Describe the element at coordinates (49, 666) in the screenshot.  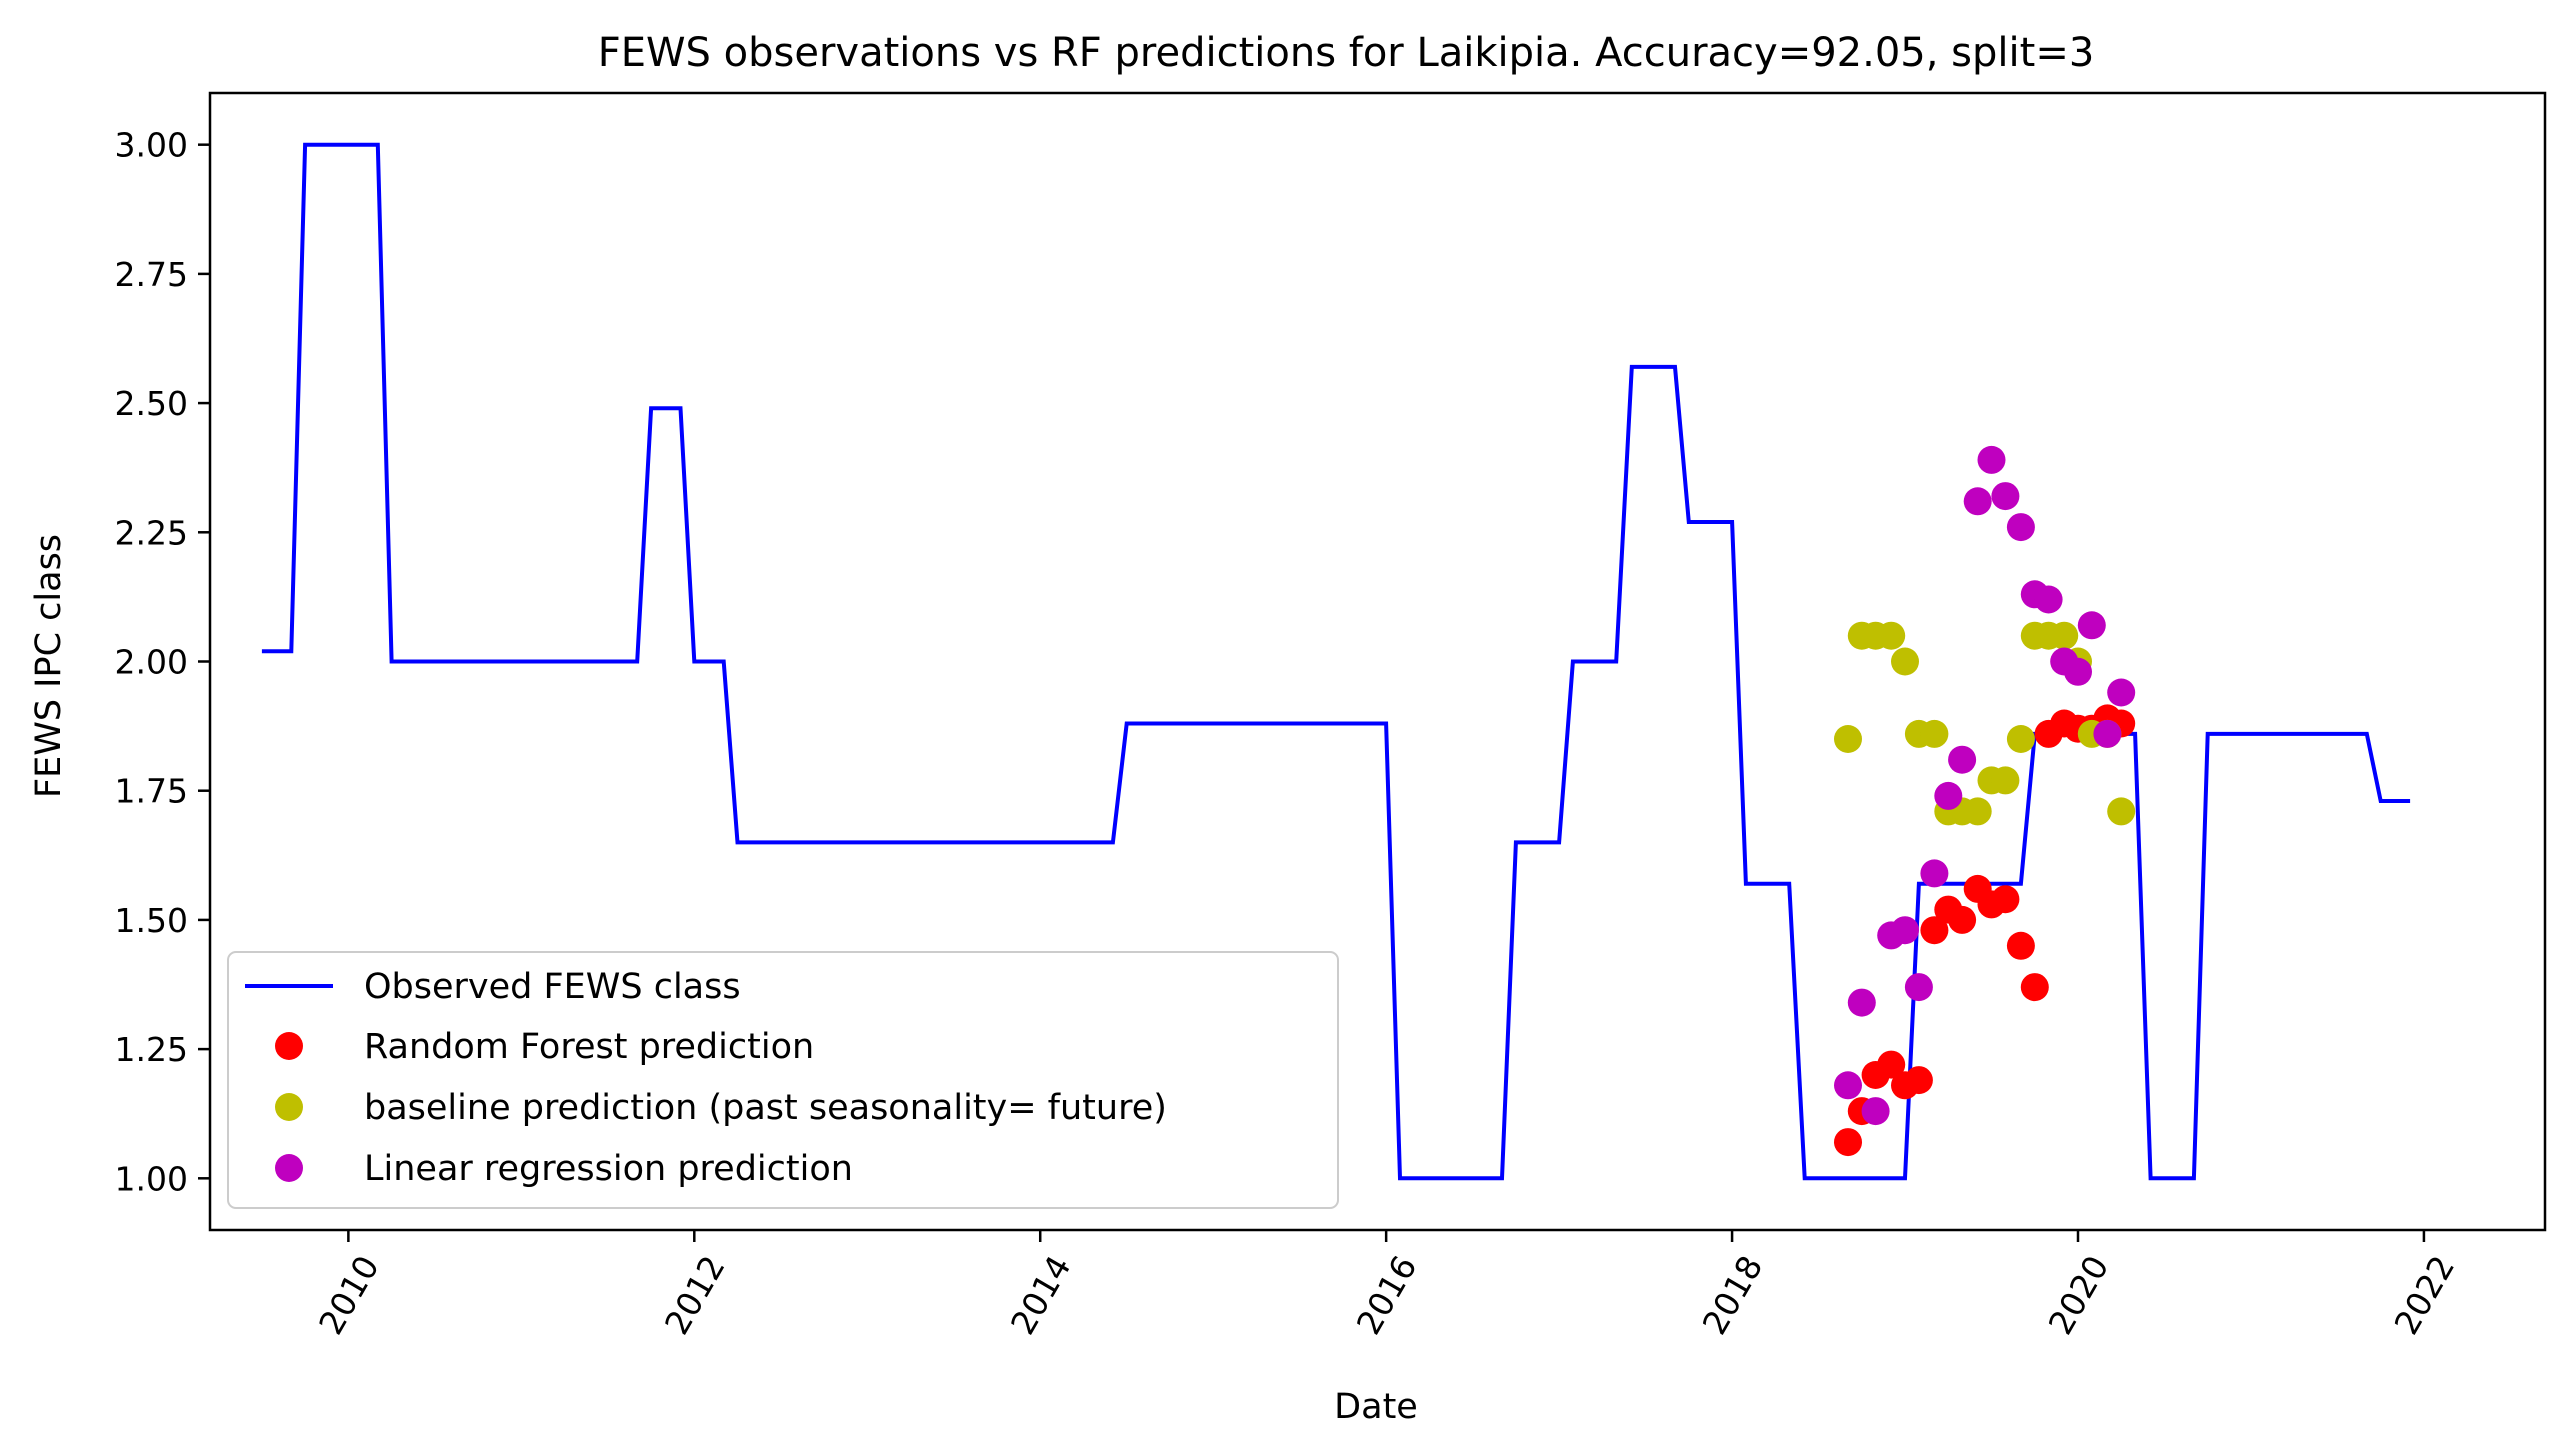
I see `y-axis-label: FEWS IPC class` at that location.